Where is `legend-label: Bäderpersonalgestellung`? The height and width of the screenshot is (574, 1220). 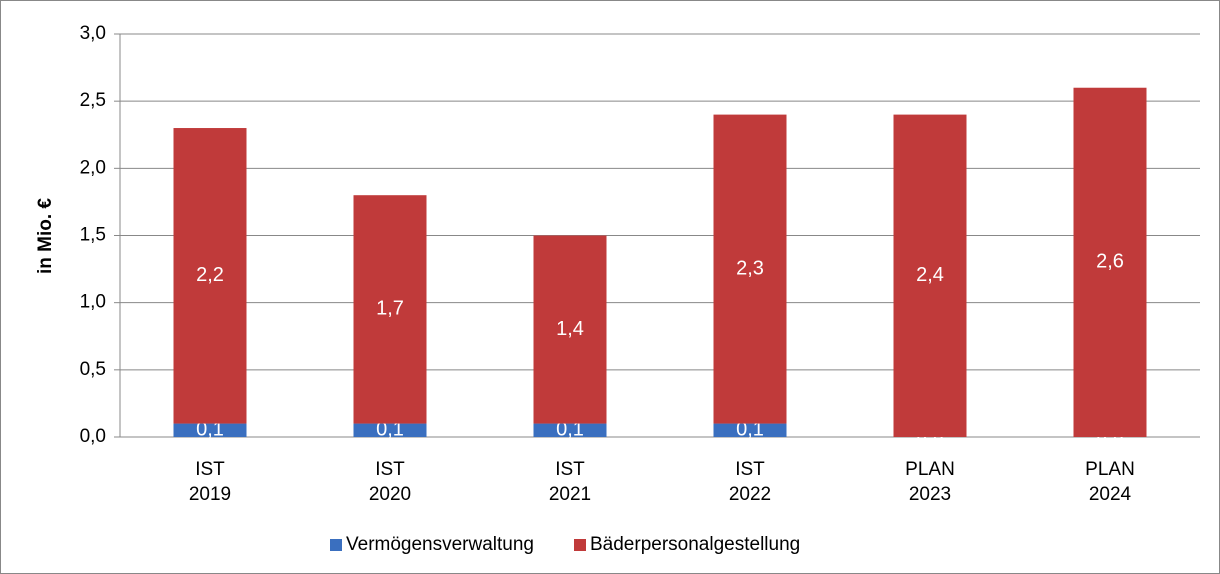 legend-label: Bäderpersonalgestellung is located at coordinates (695, 544).